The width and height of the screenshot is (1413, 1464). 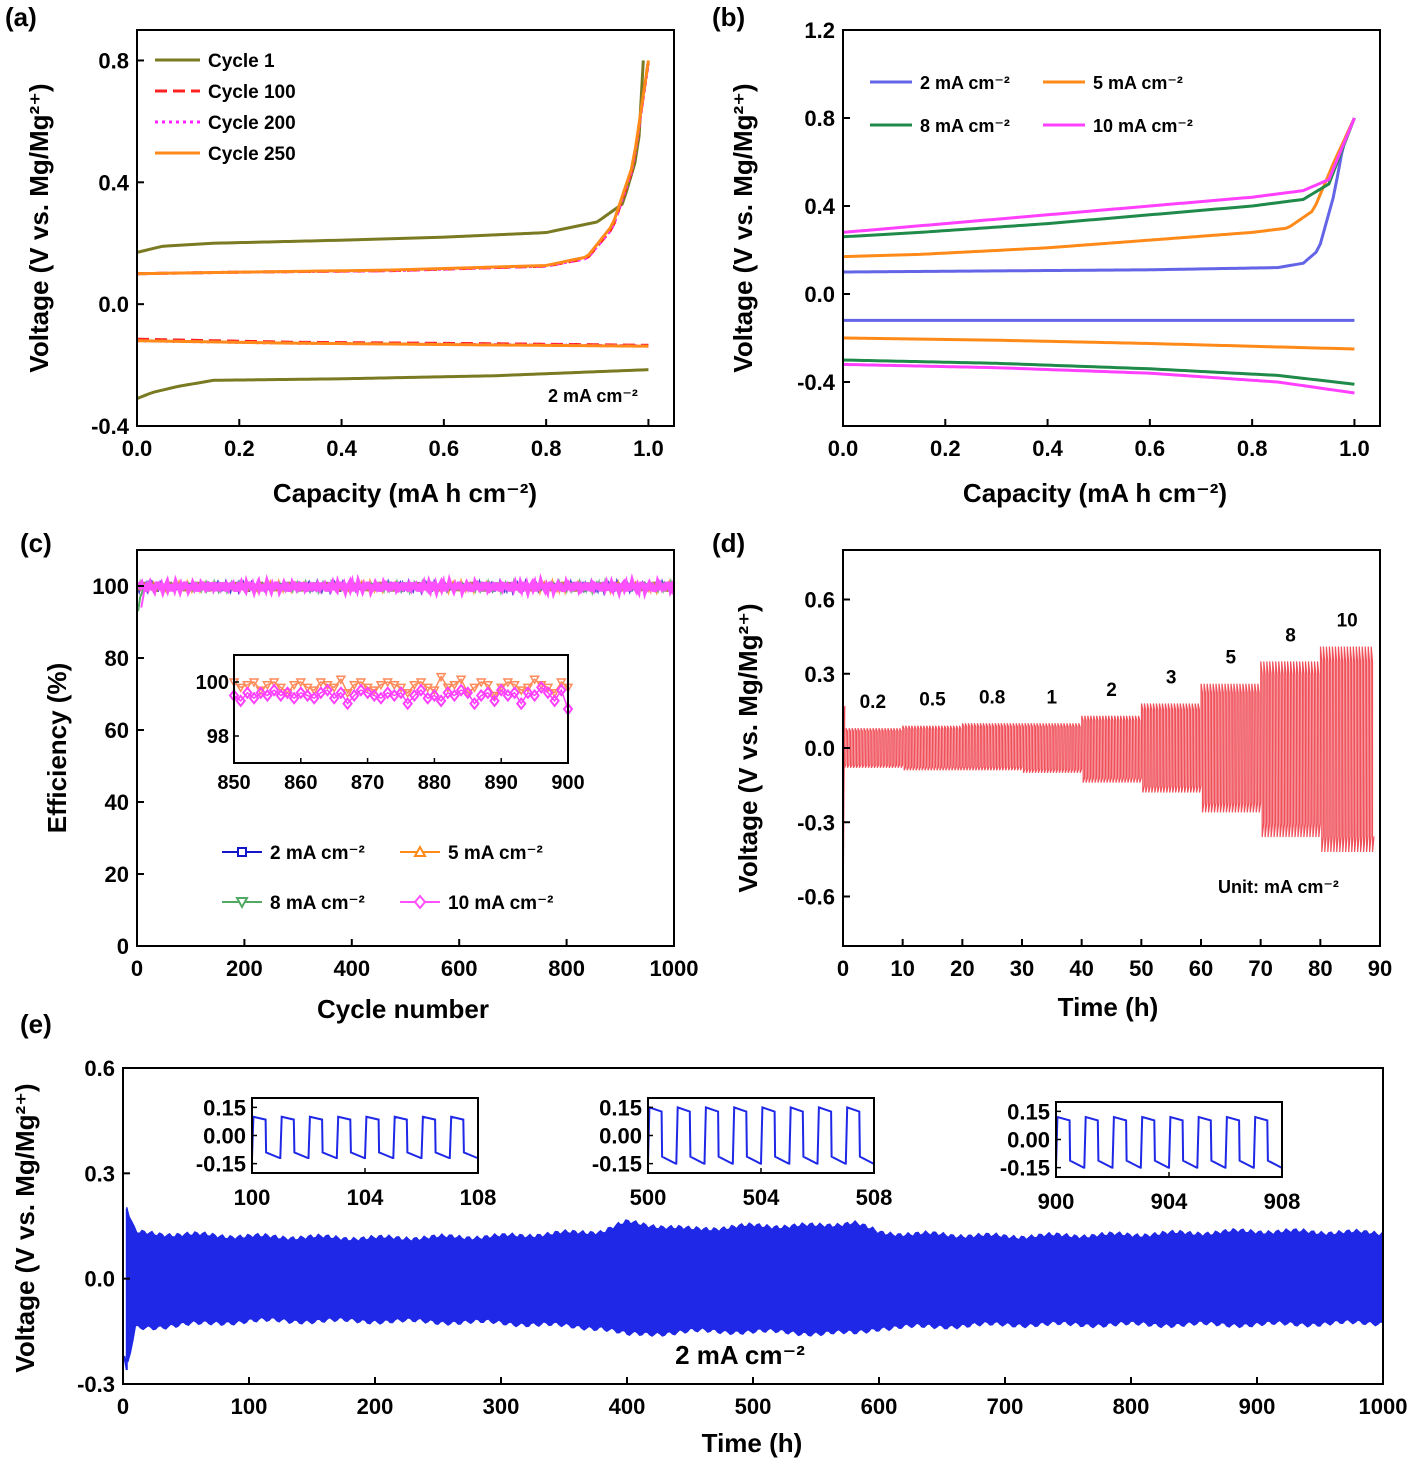 What do you see at coordinates (212, 683) in the screenshot?
I see `panel-c-inset-ytick-label: 100` at bounding box center [212, 683].